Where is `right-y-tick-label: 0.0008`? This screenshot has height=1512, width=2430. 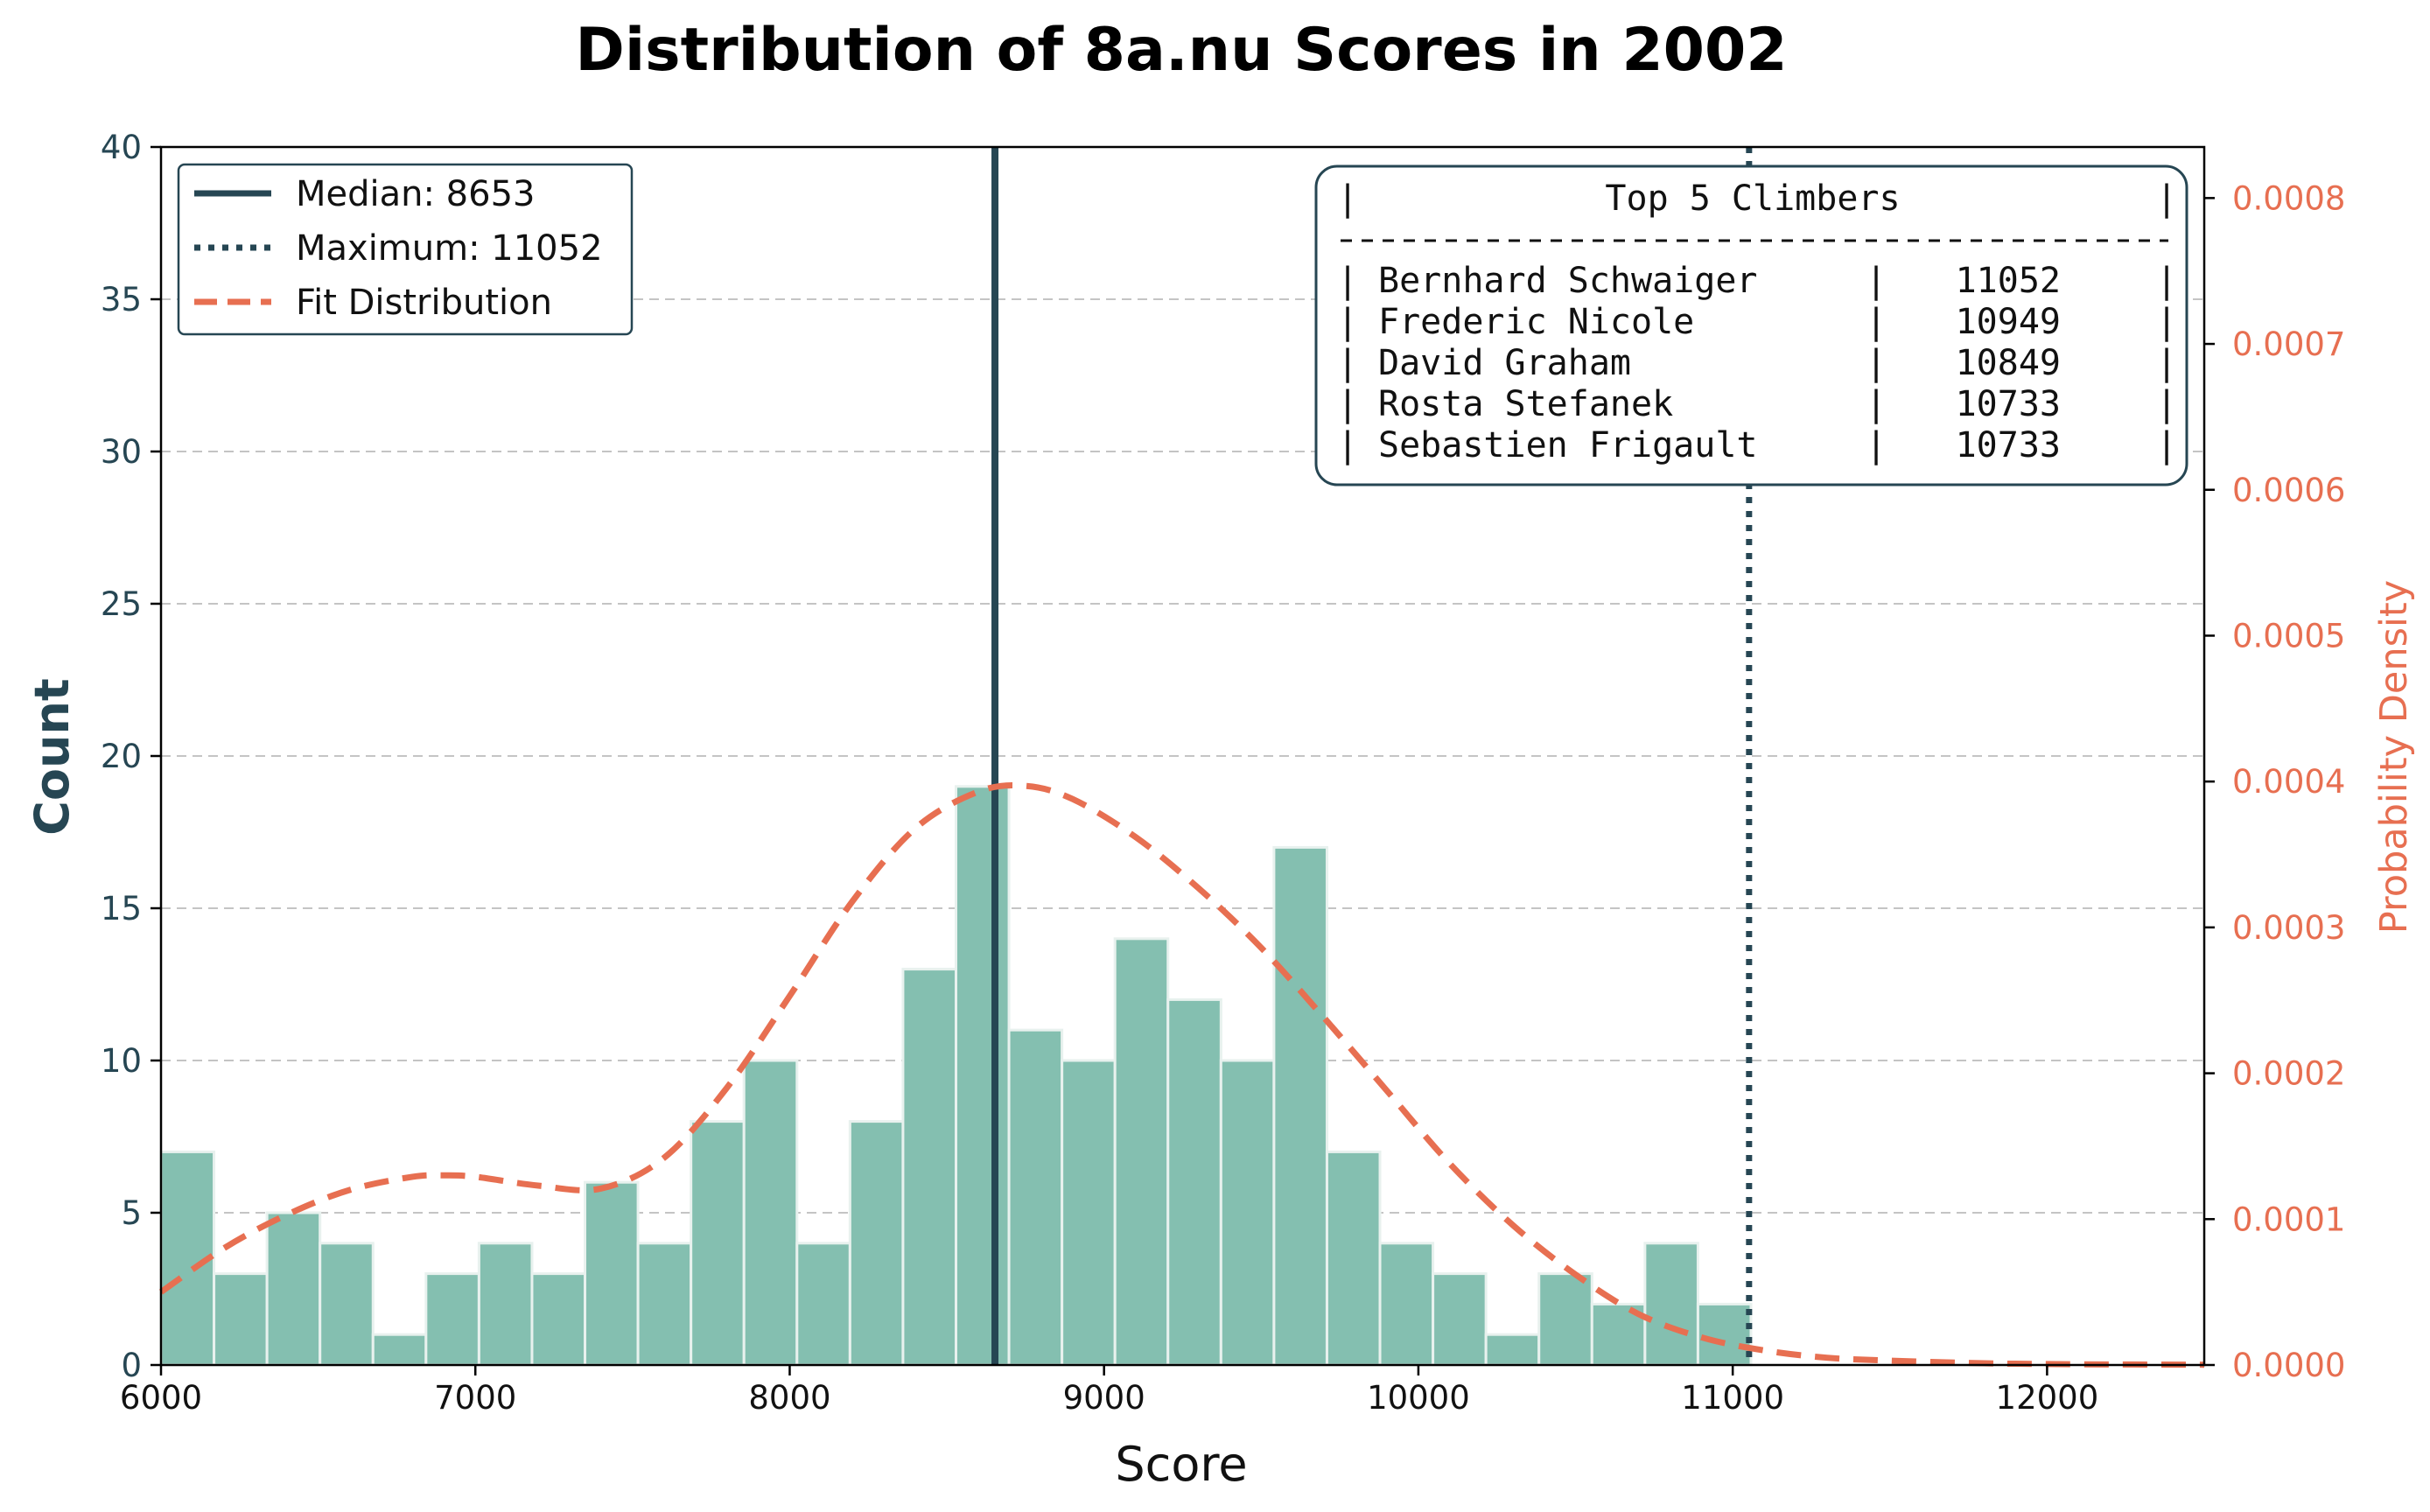
right-y-tick-label: 0.0008 is located at coordinates (2288, 198).